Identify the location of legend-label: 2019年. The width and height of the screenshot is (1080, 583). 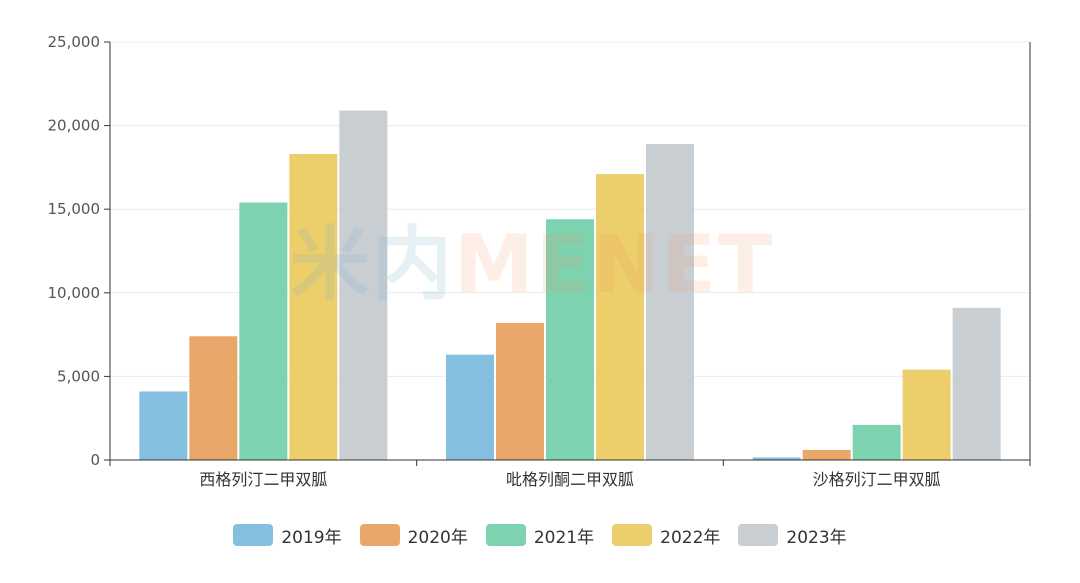
(311, 537).